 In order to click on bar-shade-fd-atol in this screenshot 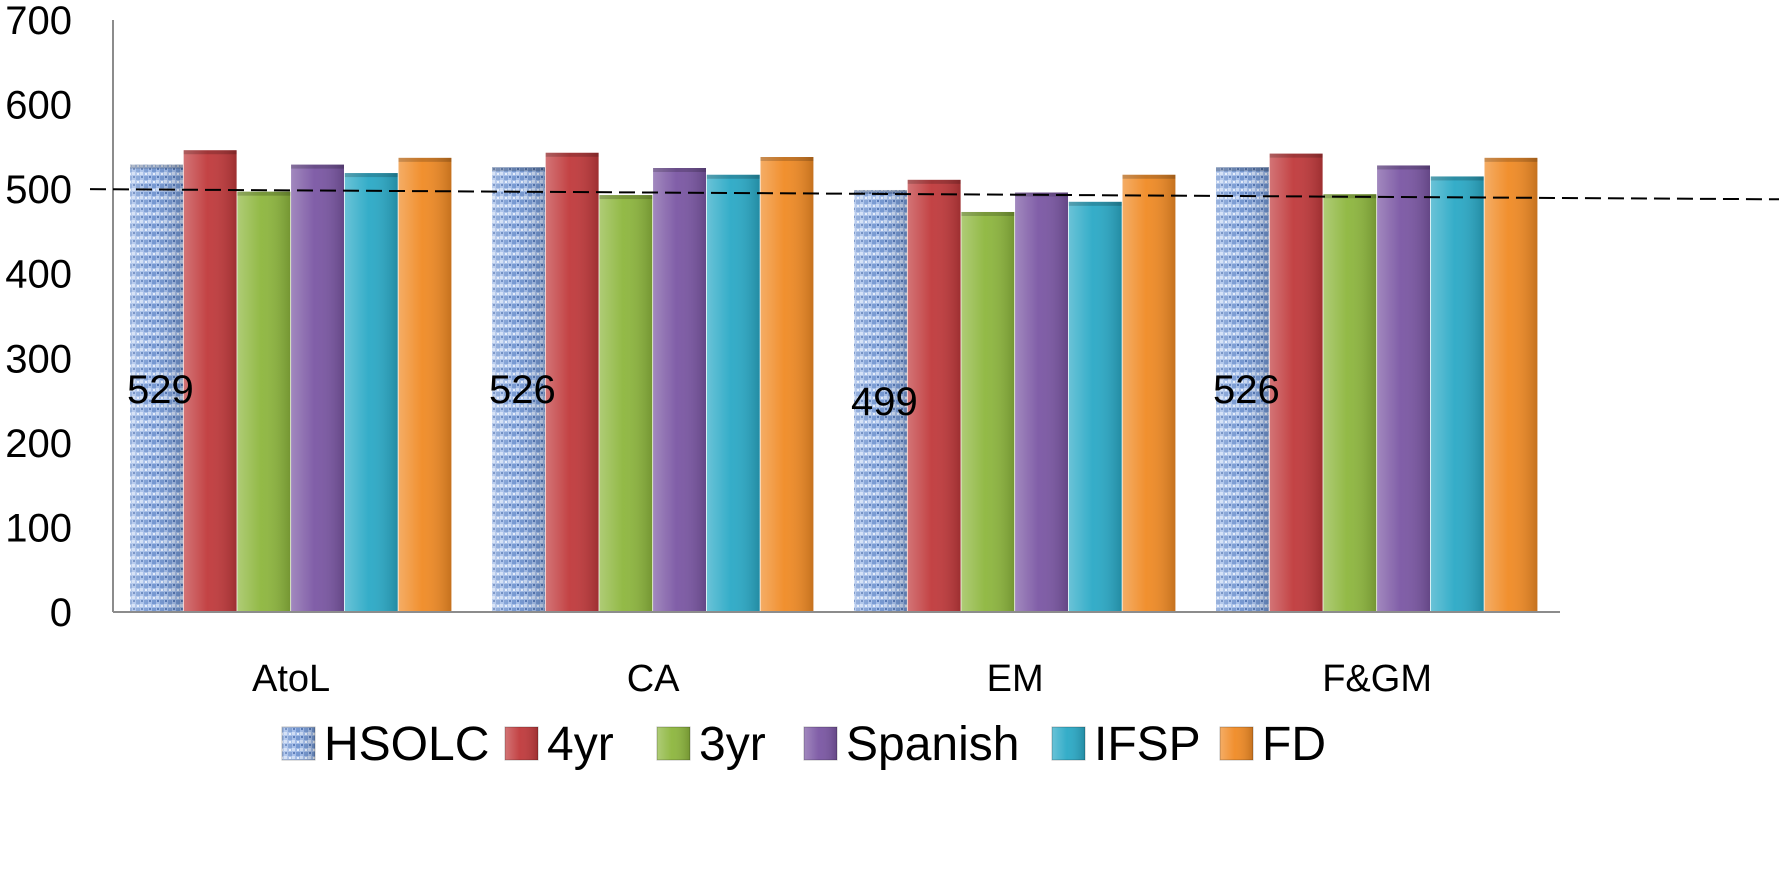, I will do `click(425, 384)`.